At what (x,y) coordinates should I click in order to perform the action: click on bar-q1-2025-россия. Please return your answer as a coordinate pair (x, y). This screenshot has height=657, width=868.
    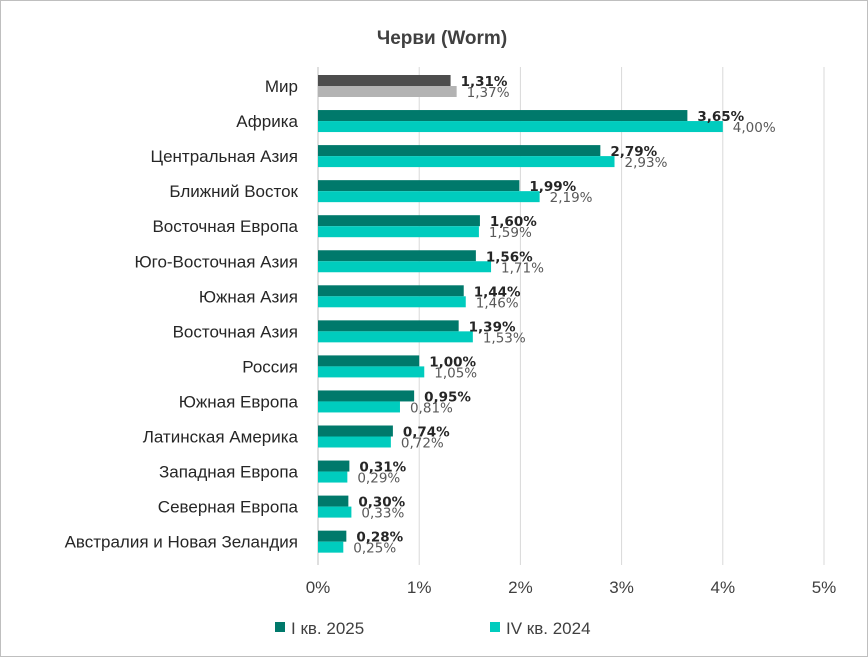
    Looking at the image, I should click on (369, 361).